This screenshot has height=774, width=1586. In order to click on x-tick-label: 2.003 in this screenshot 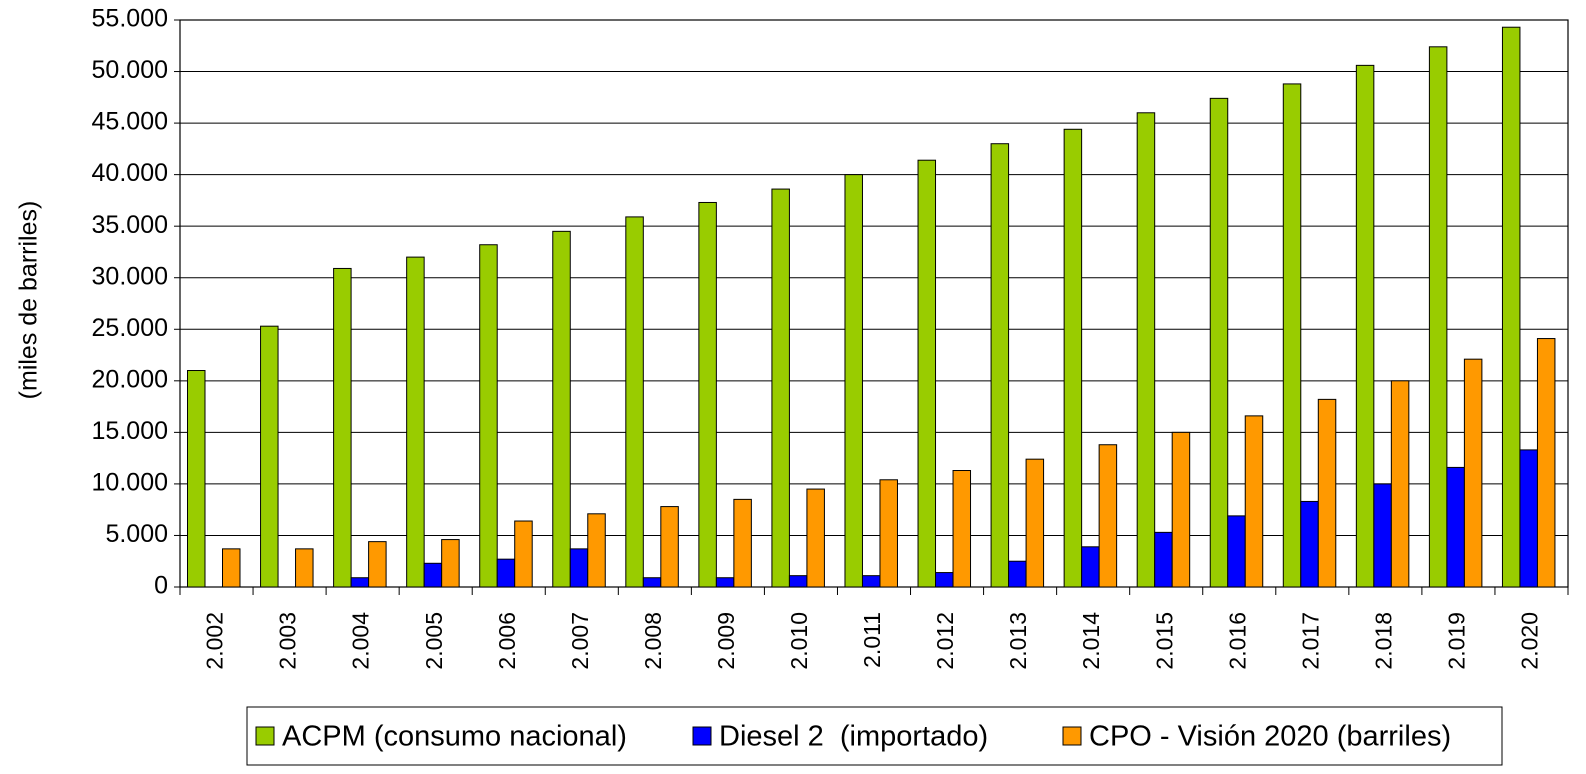, I will do `click(288, 641)`.